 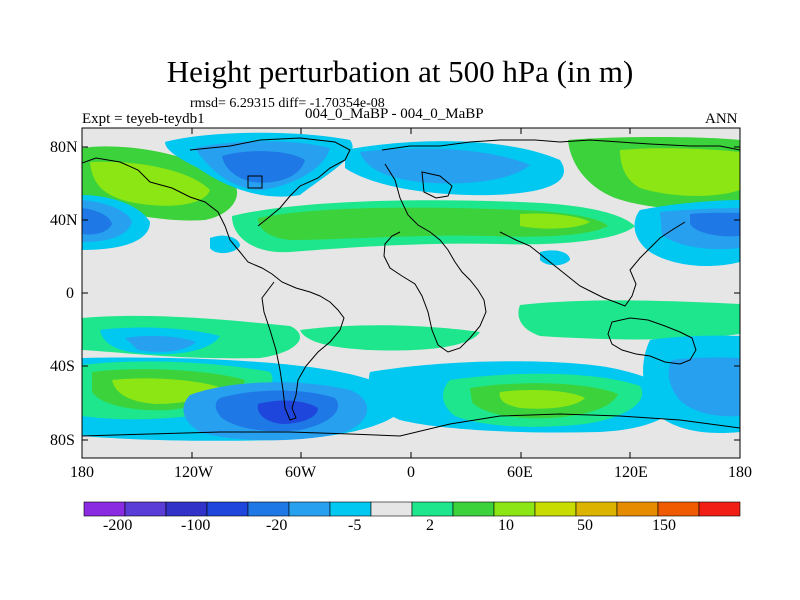 I want to click on season-label: ANN, so click(x=721, y=119).